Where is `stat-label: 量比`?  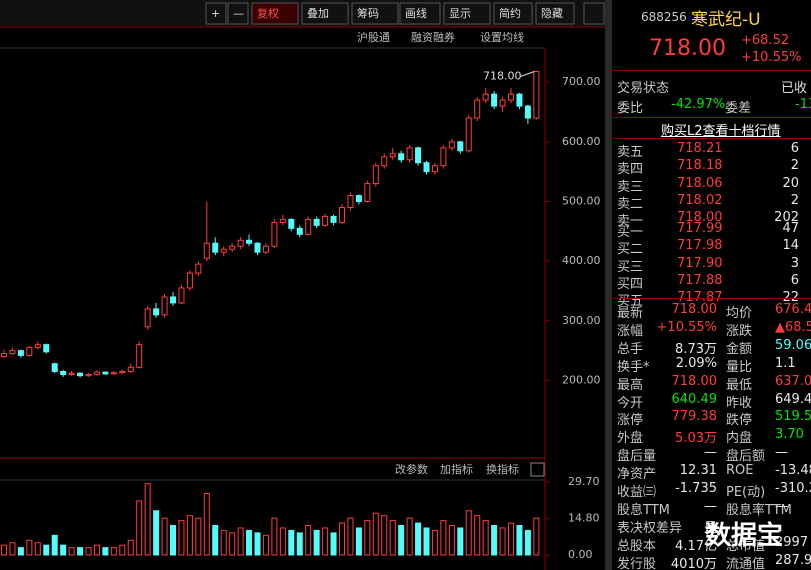
stat-label: 量比 is located at coordinates (739, 367).